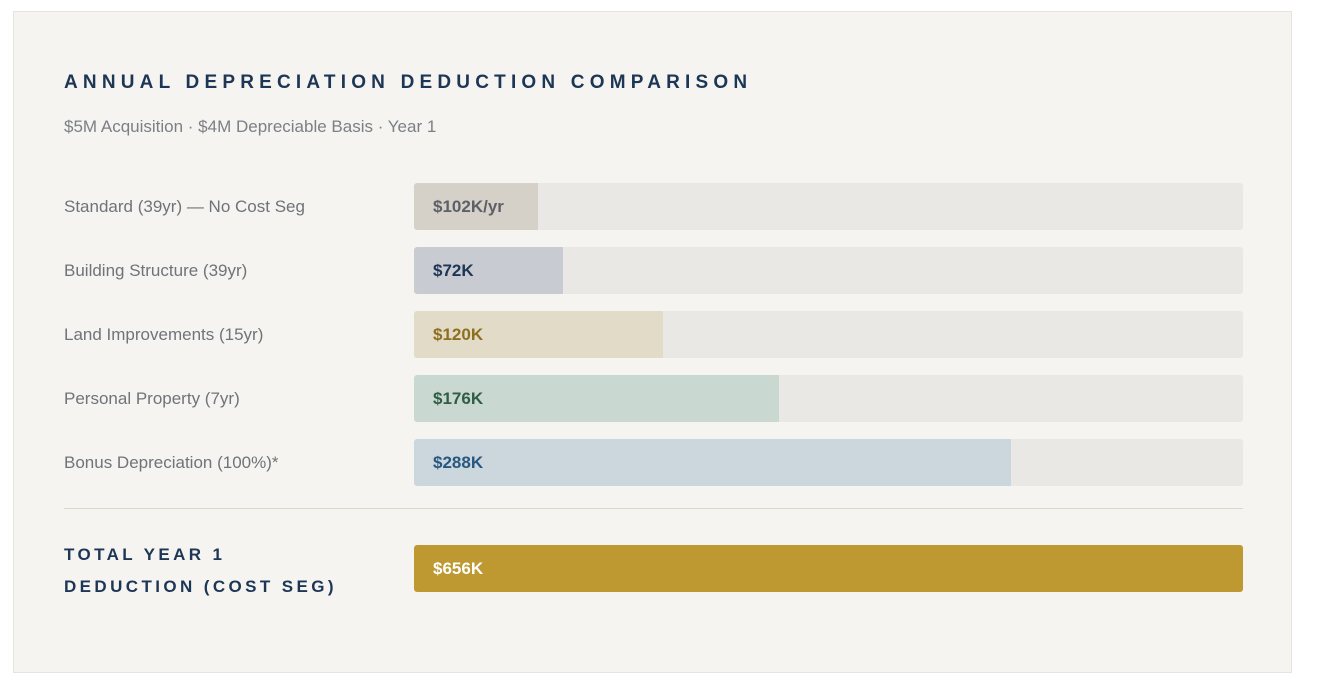 The image size is (1328, 686). Describe the element at coordinates (184, 206) in the screenshot. I see `bar-category-label: Standard (39yr) — No Cost Seg` at that location.